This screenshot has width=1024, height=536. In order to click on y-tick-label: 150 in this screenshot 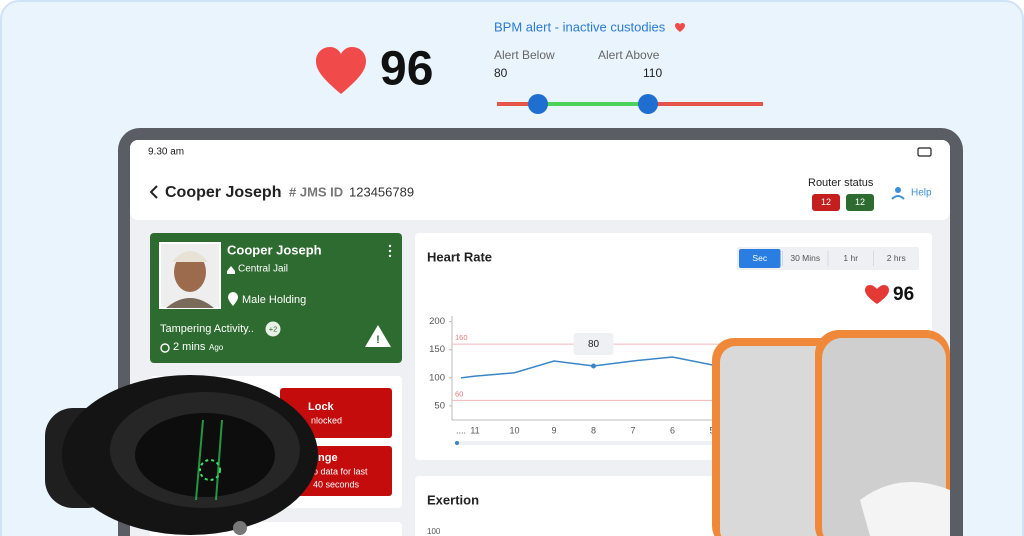, I will do `click(437, 349)`.